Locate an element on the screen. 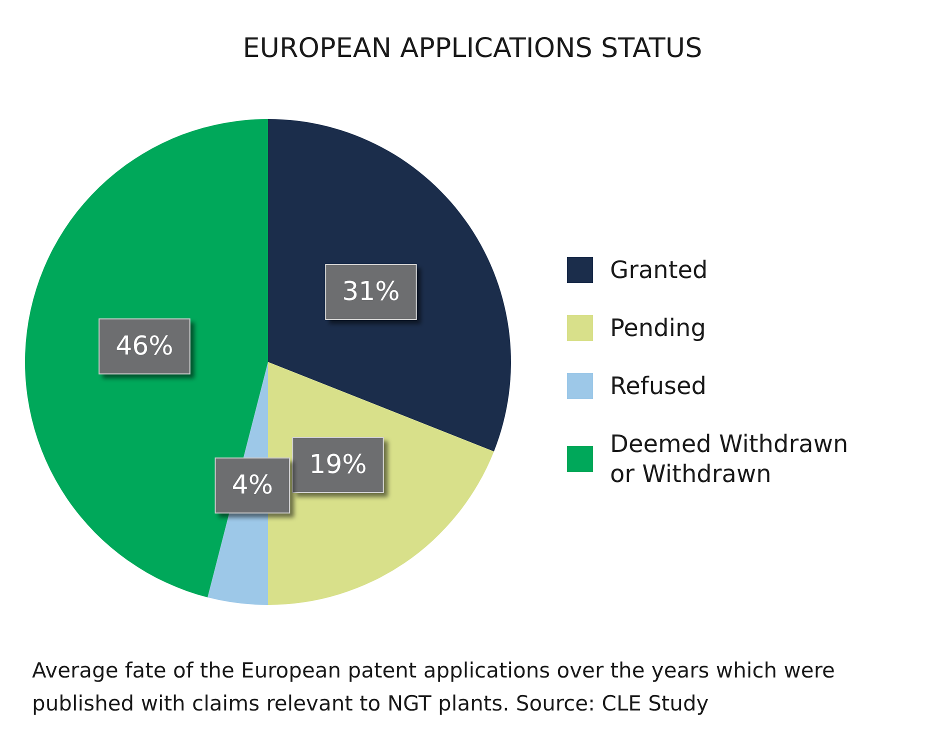 This screenshot has height=732, width=945. legend-label: Deemed Withdrawn or Withdrawn is located at coordinates (733, 459).